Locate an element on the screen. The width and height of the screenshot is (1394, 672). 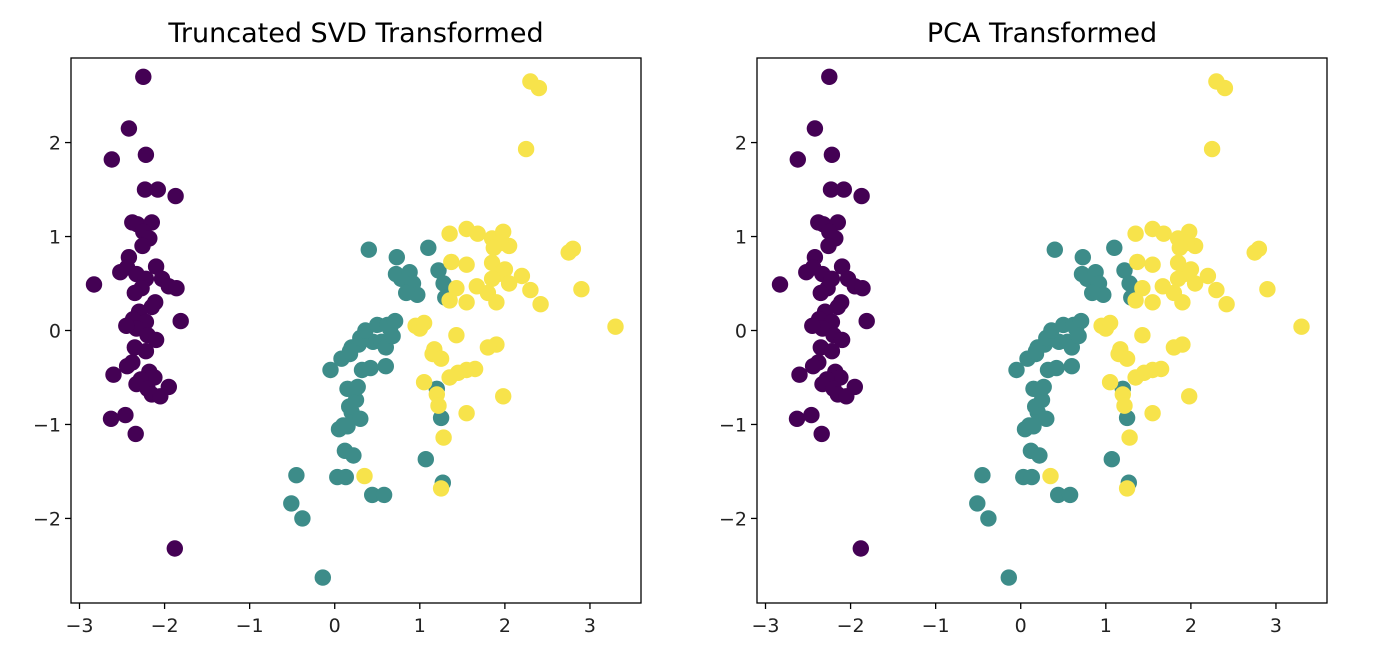
x-tick-label: −3 is located at coordinates (765, 626).